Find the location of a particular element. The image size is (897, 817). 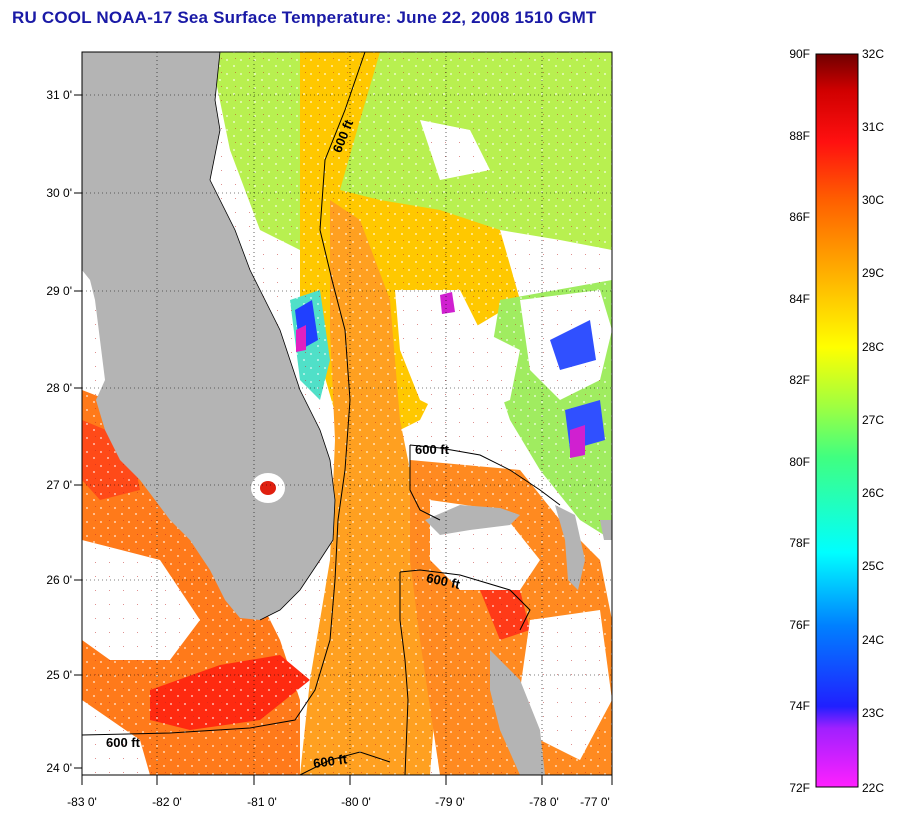

lat-label: 31 0' is located at coordinates (59, 95).